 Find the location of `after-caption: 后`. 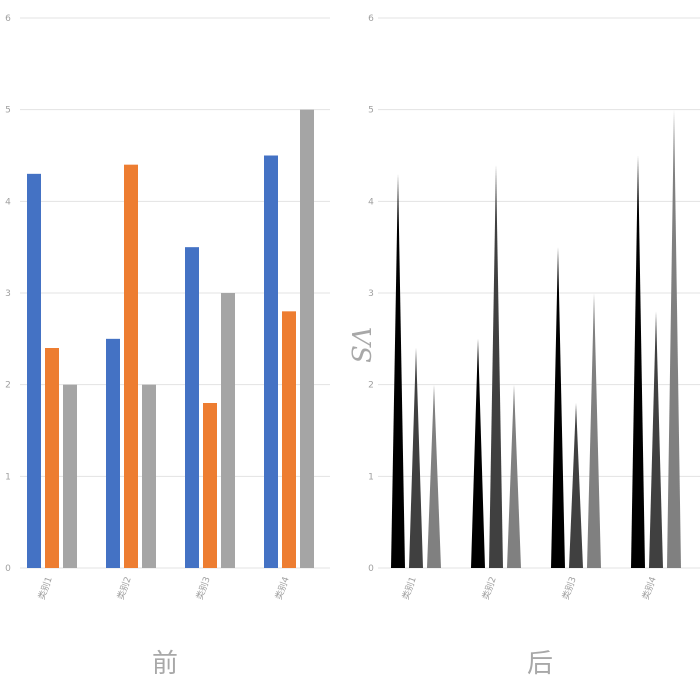

after-caption: 后 is located at coordinates (540, 664).